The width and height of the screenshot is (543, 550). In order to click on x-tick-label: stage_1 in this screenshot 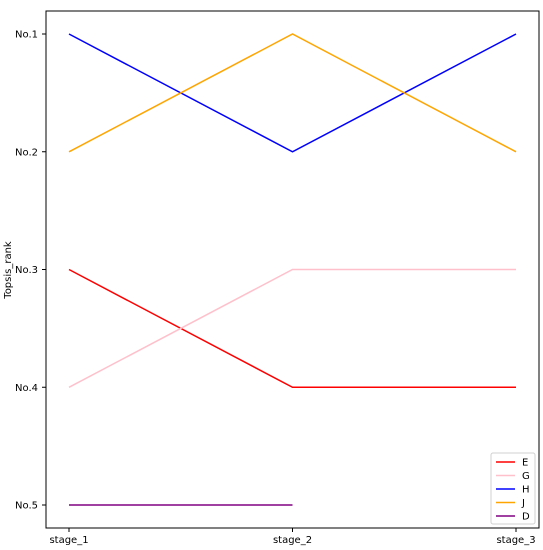, I will do `click(68, 540)`.